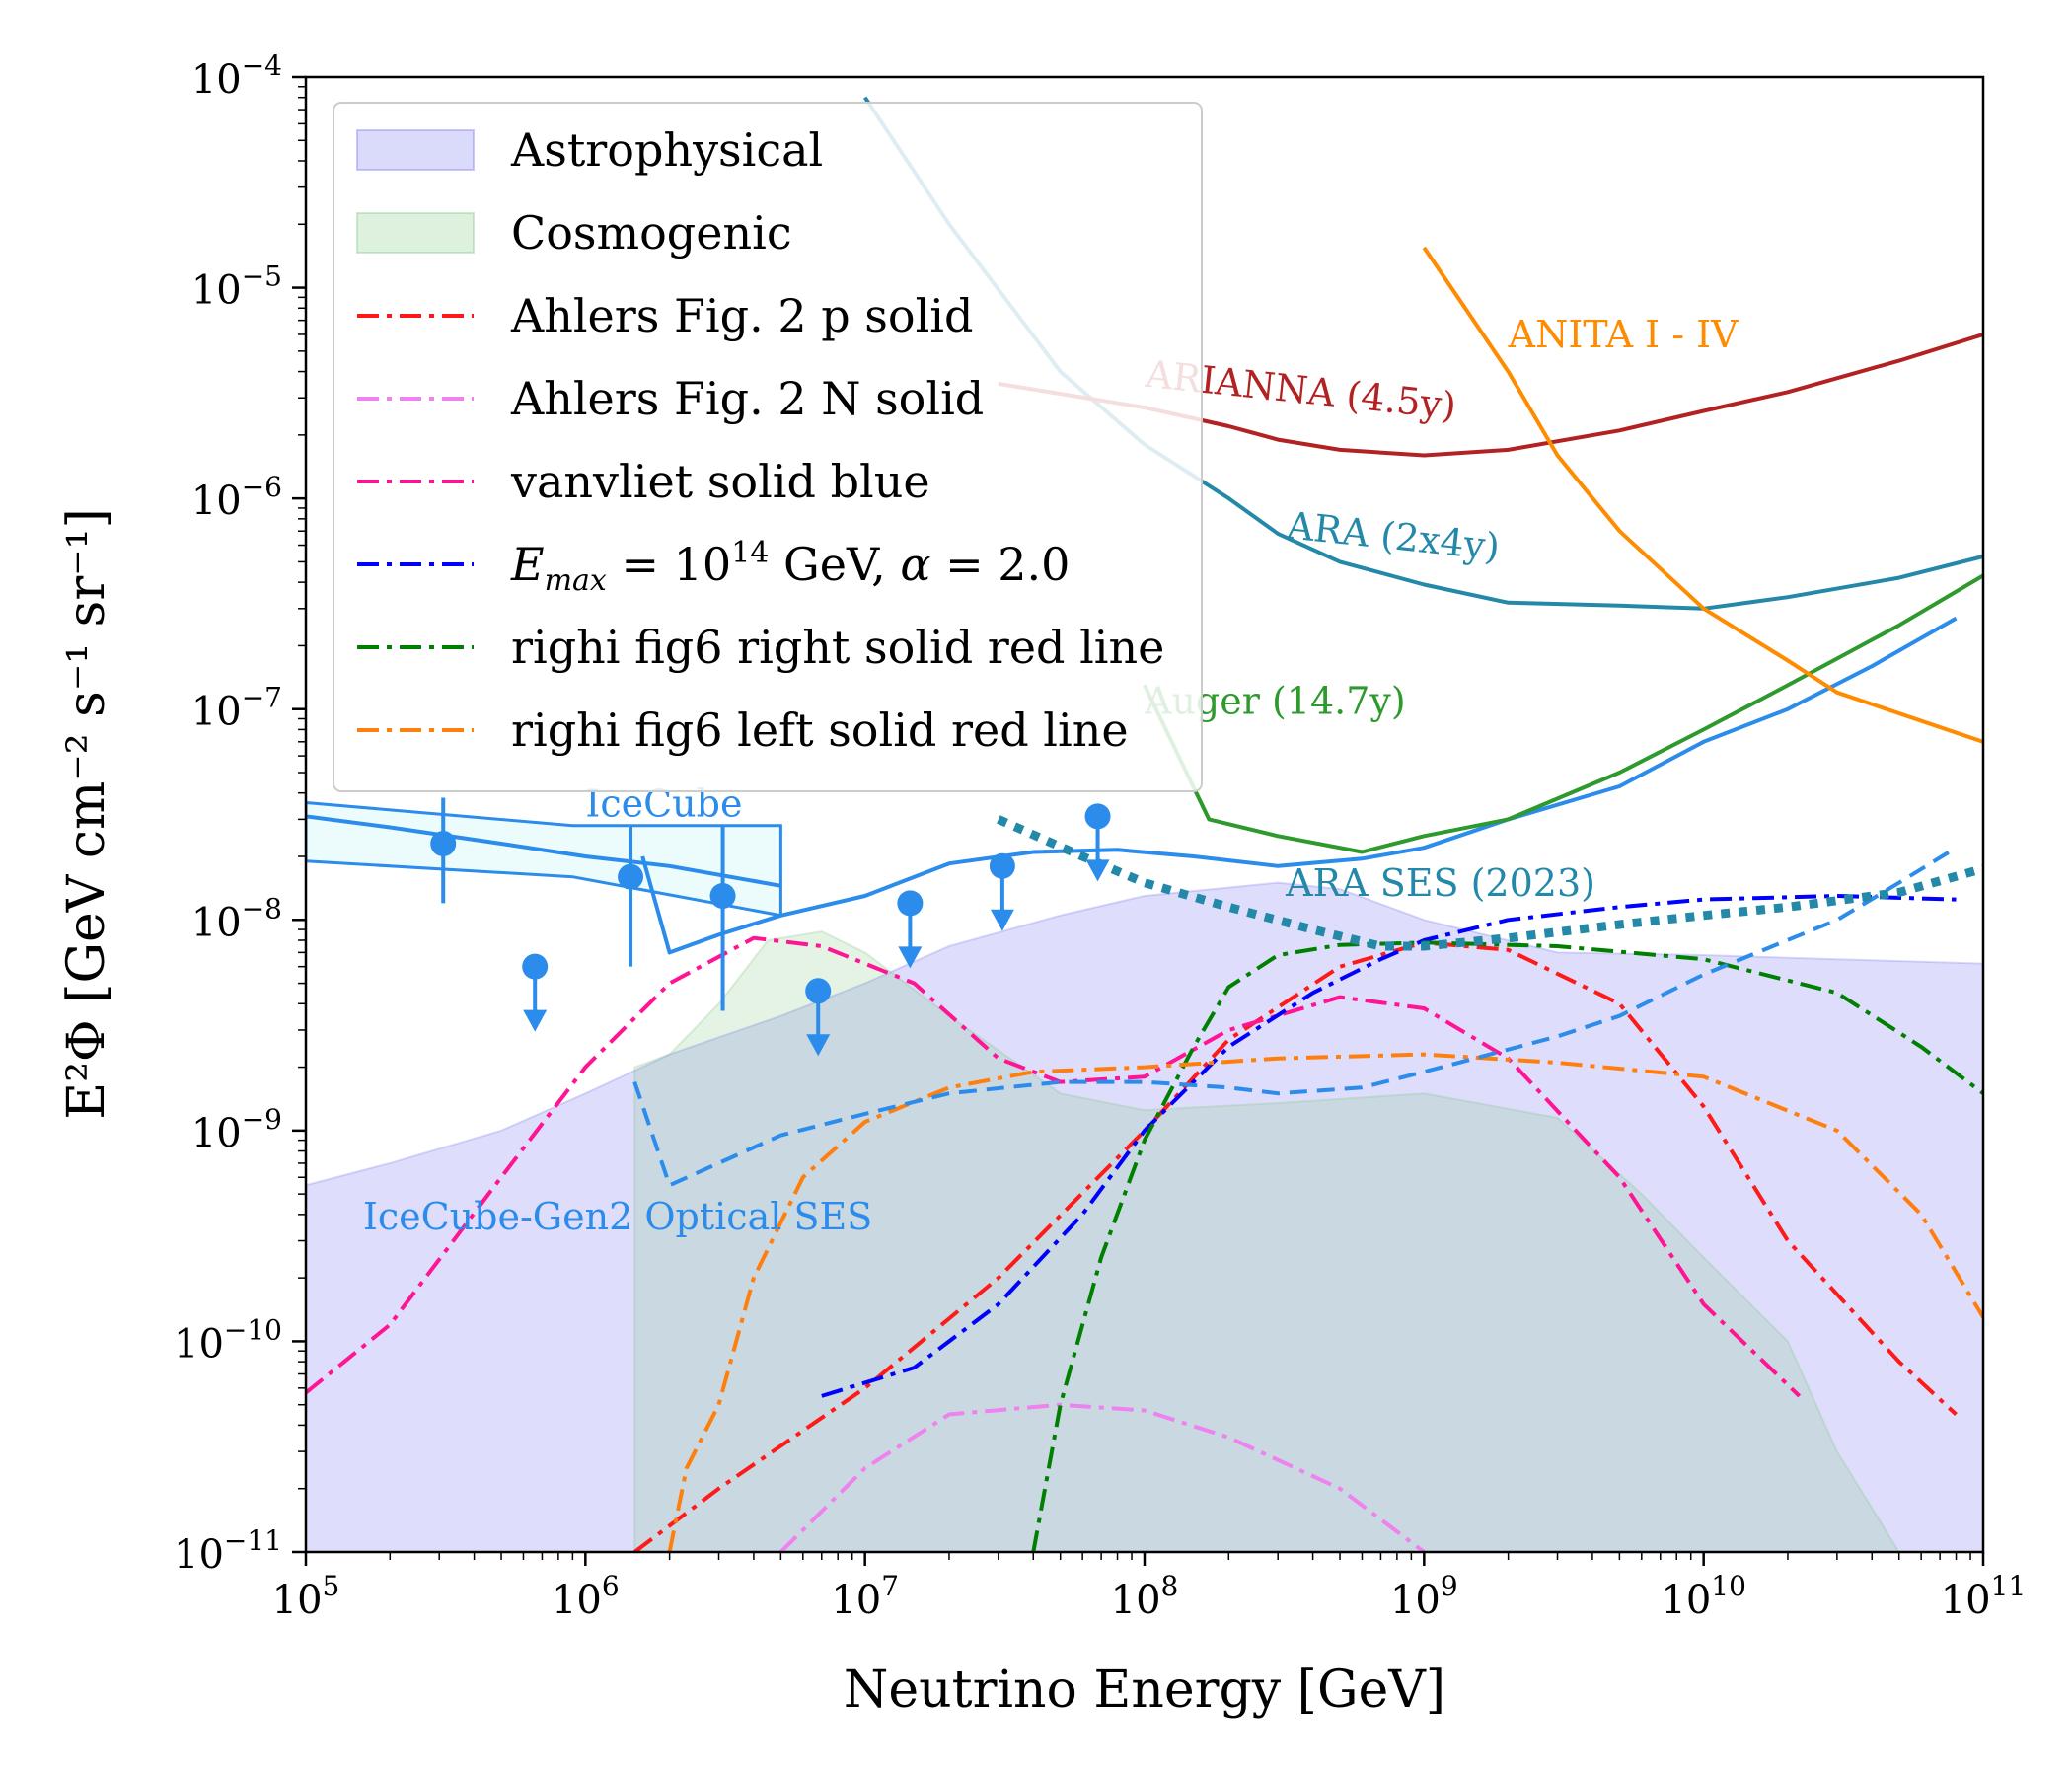  Describe the element at coordinates (237, 709) in the screenshot. I see `y-tick-label: 10⁻⁷` at that location.